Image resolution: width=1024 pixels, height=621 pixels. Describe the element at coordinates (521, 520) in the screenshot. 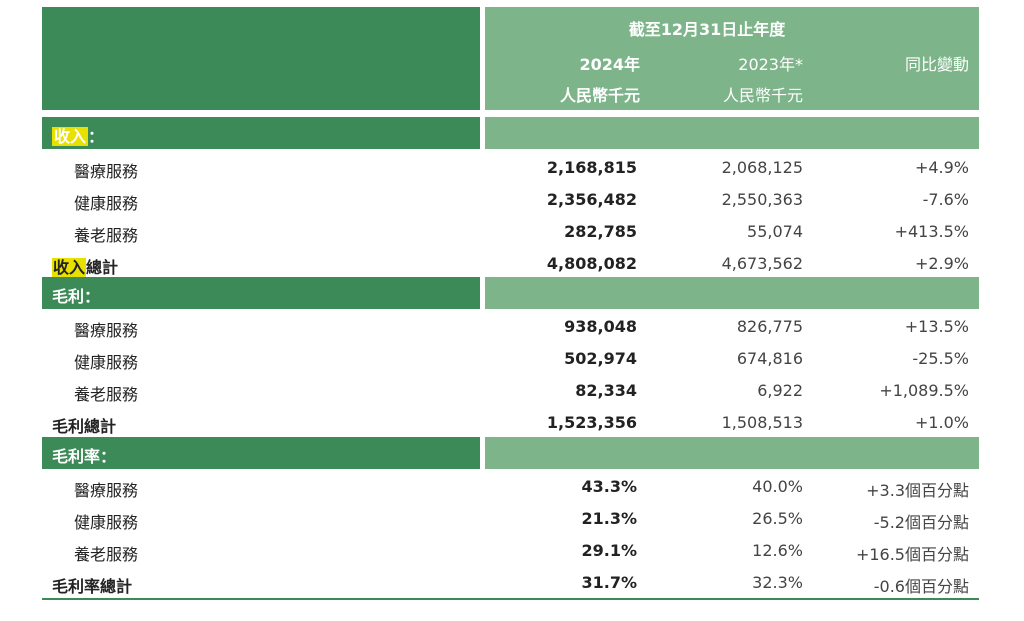

I see `table-row: 健康服務 21.3% 26.5% -5.2個百分點` at that location.